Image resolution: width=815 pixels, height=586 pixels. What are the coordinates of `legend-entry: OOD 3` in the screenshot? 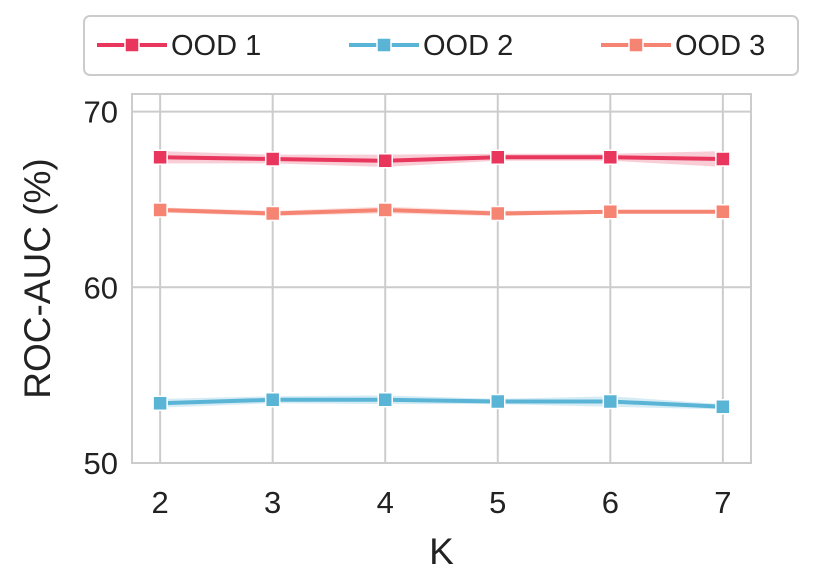 It's located at (683, 46).